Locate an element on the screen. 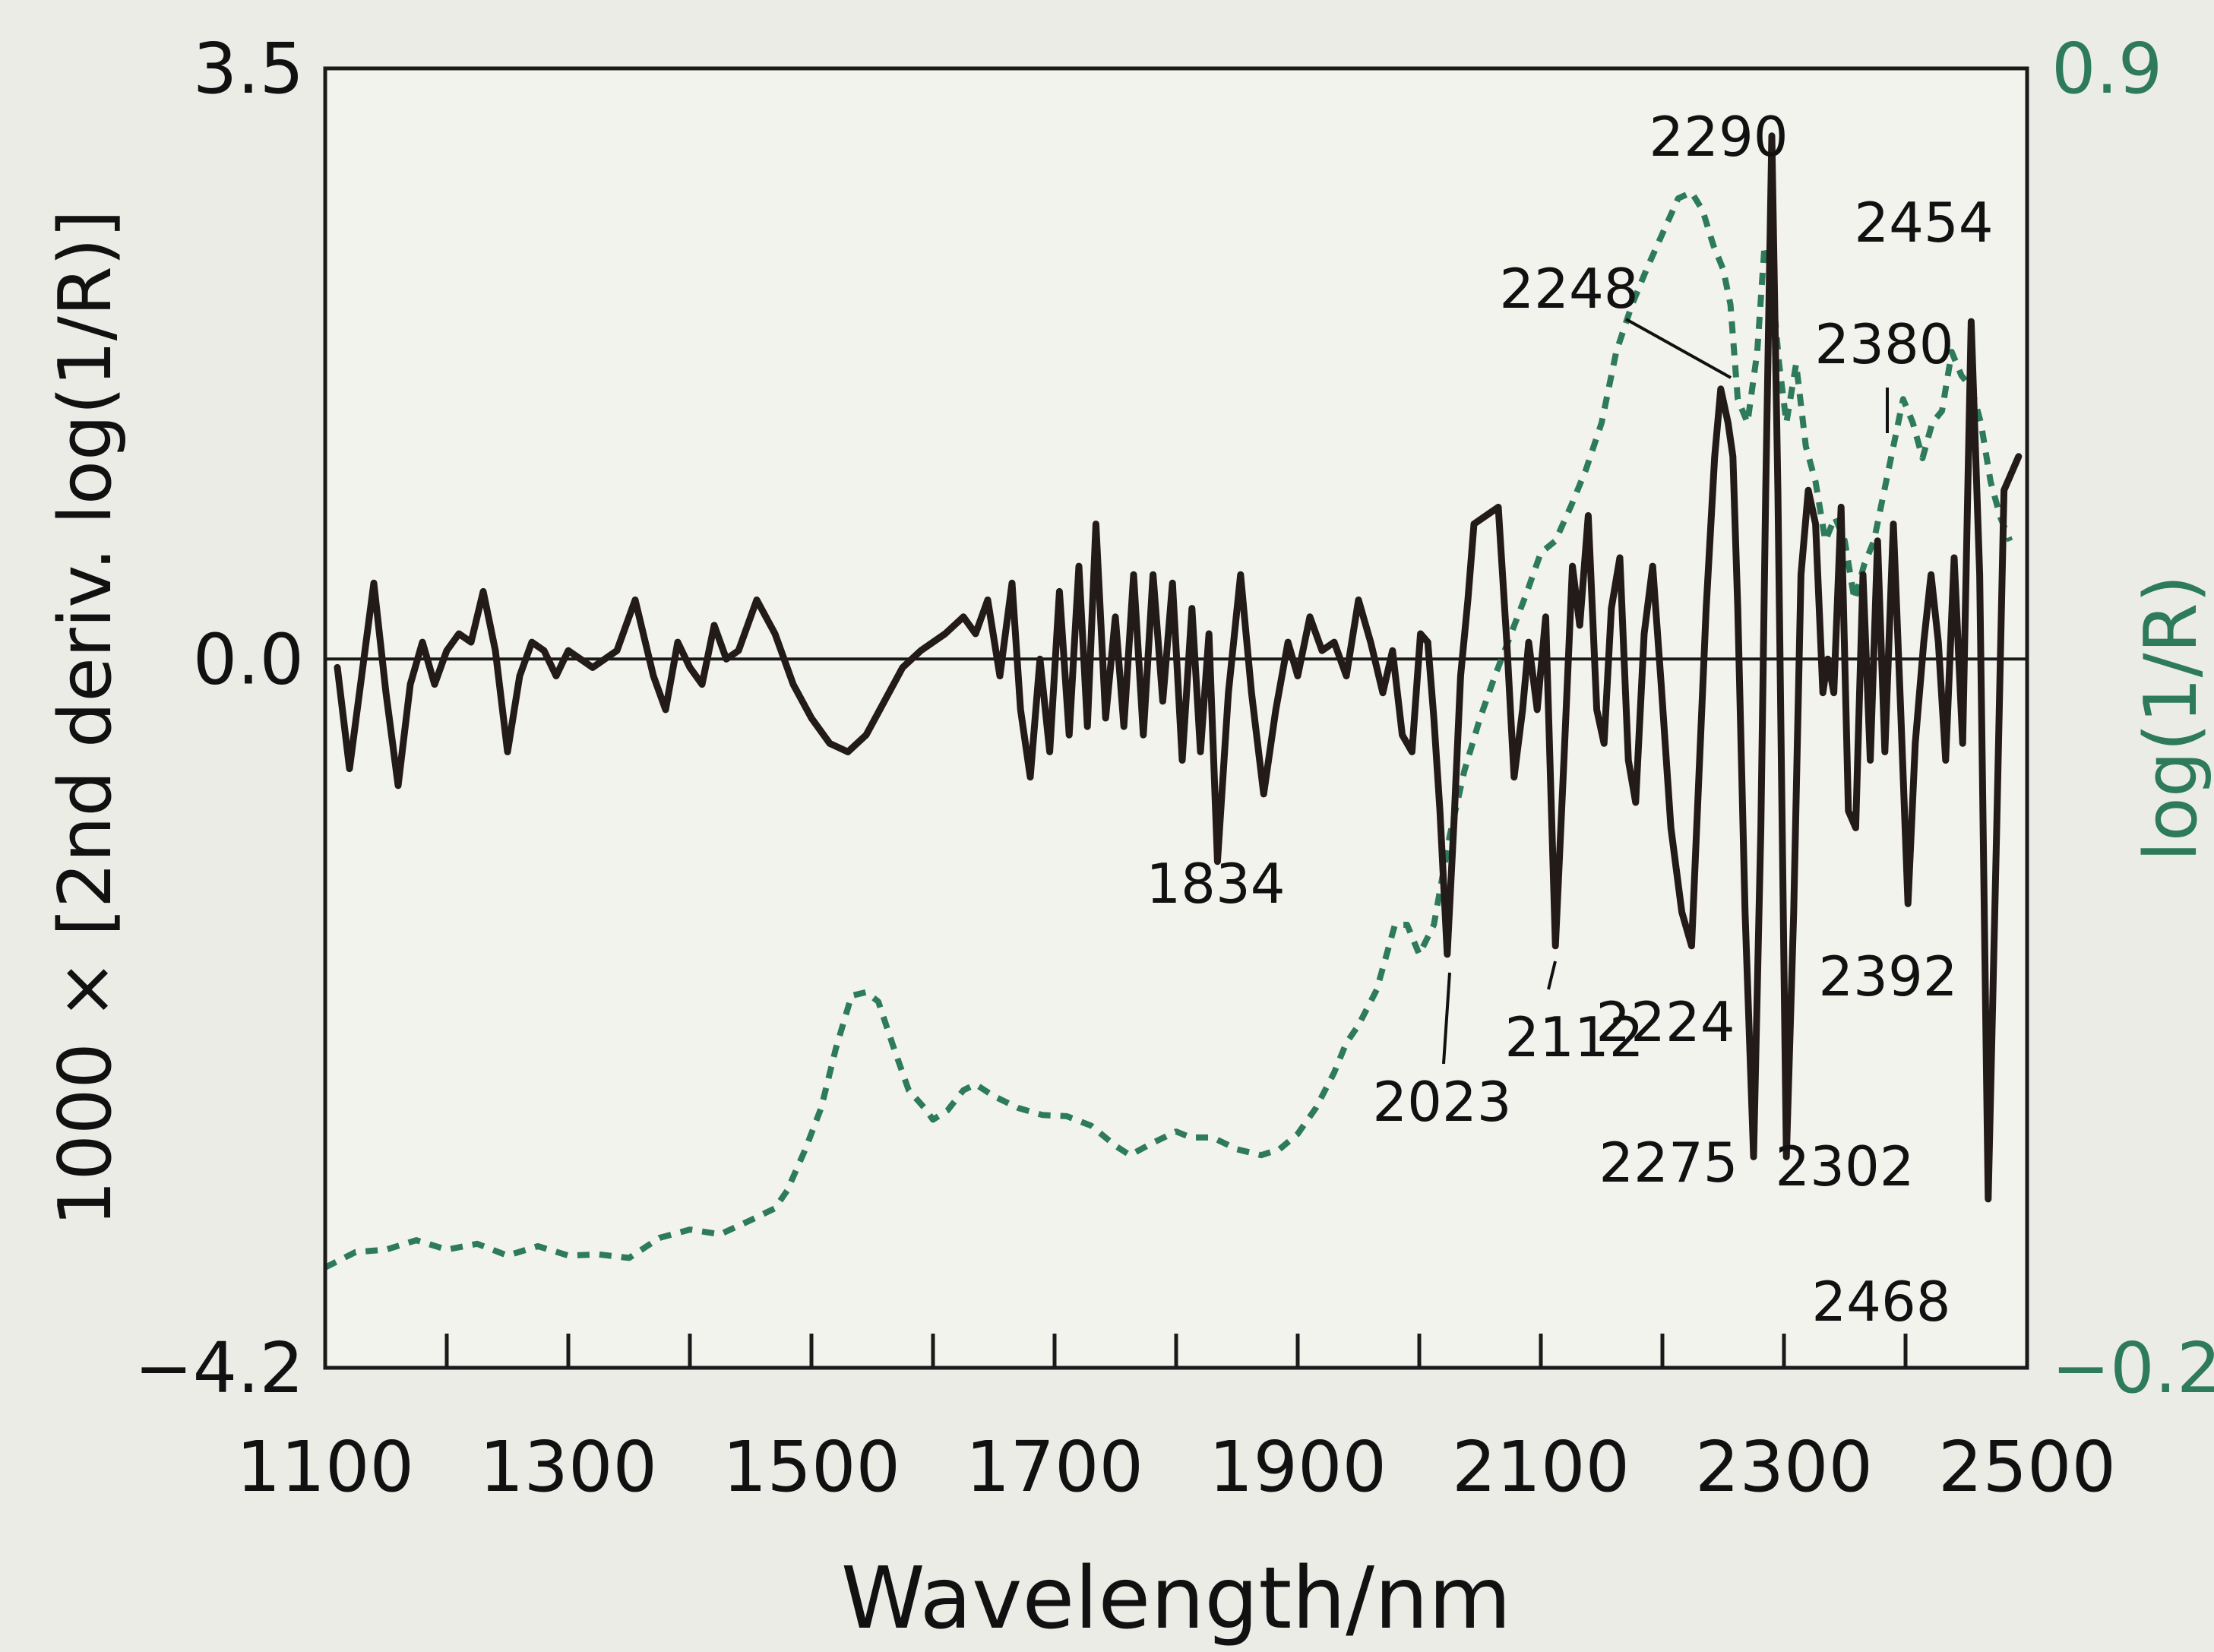 The height and width of the screenshot is (1652, 2214). x-tick-label: 1700 is located at coordinates (1054, 1467).